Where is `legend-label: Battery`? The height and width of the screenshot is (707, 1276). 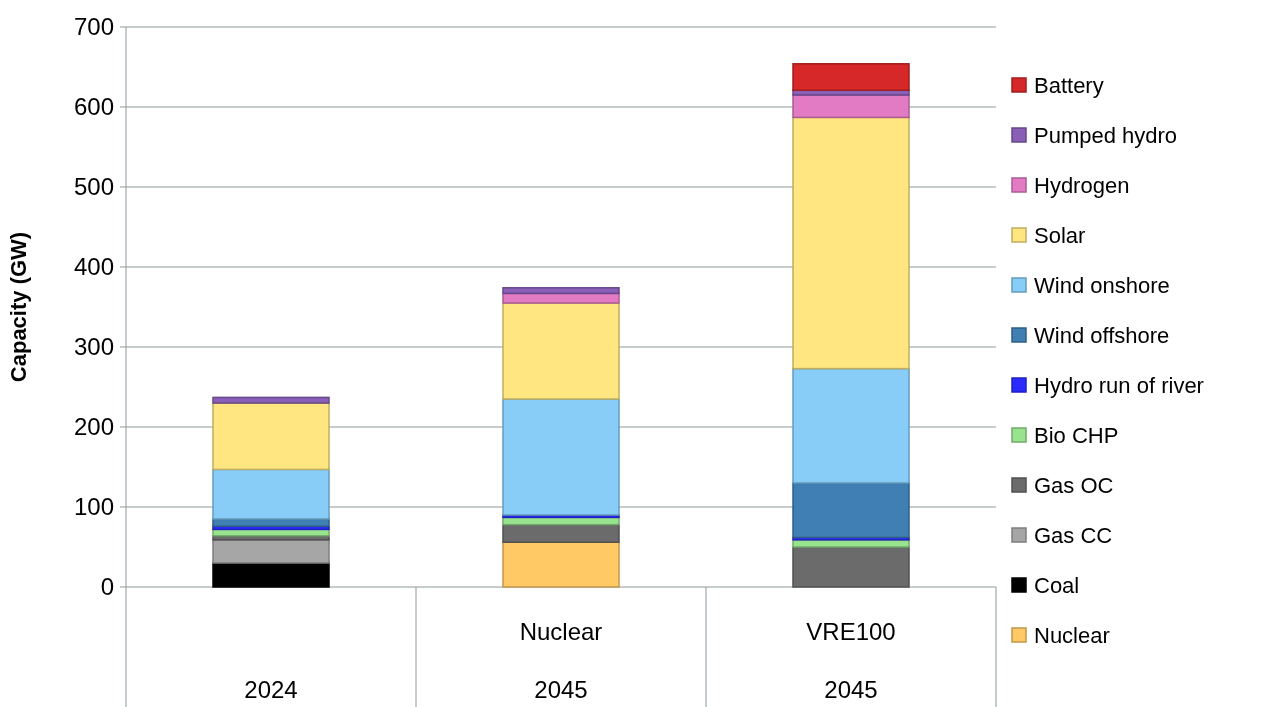
legend-label: Battery is located at coordinates (1069, 85).